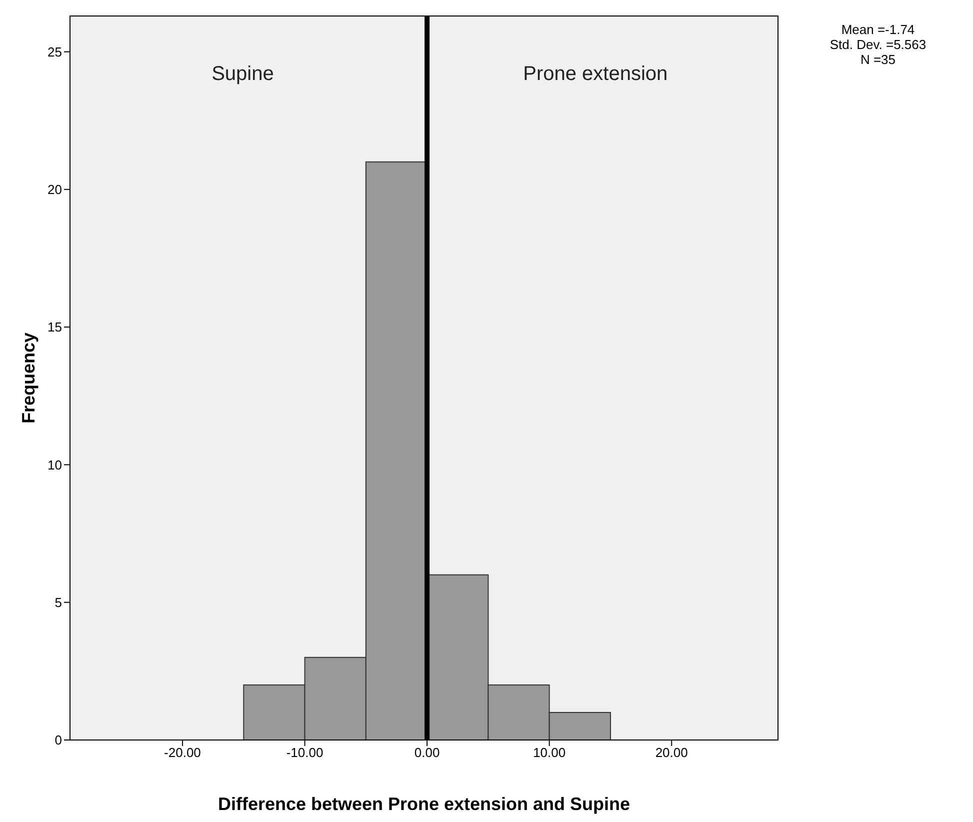 The height and width of the screenshot is (822, 973). I want to click on text: N =35, so click(878, 59).